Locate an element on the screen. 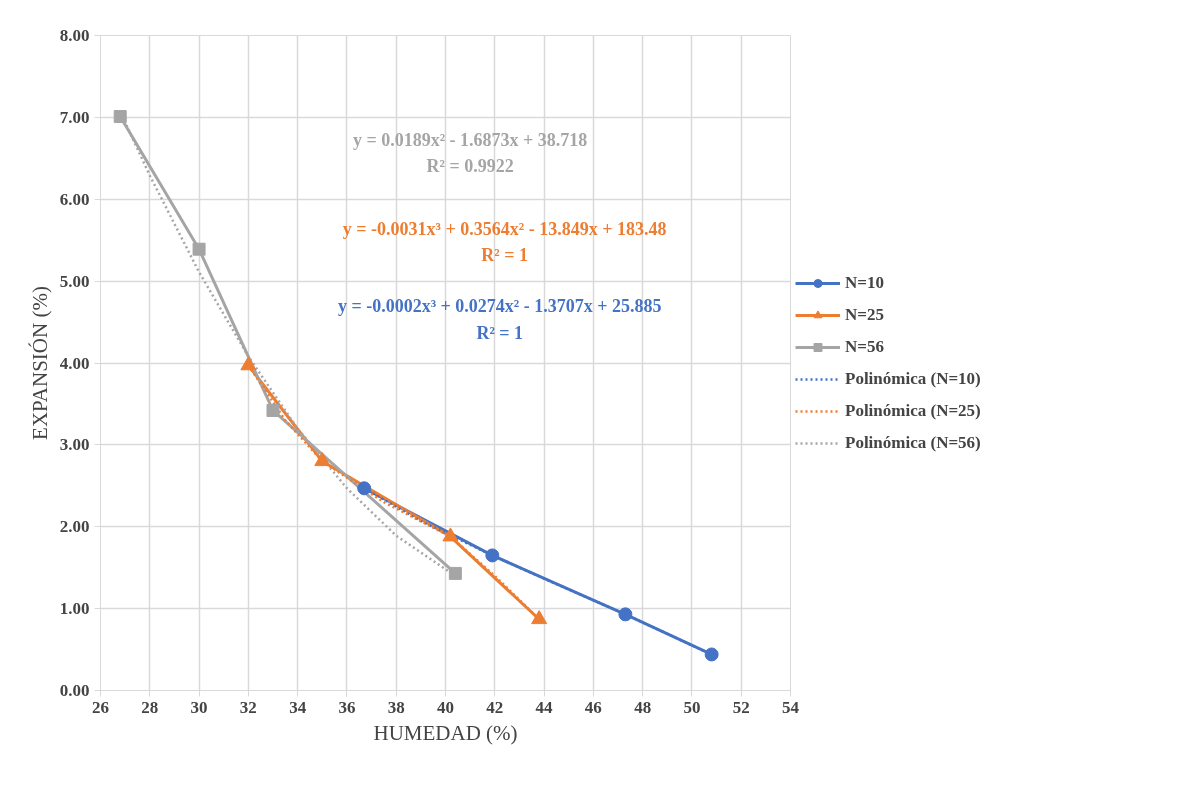  x-tick-label: 54 is located at coordinates (791, 707).